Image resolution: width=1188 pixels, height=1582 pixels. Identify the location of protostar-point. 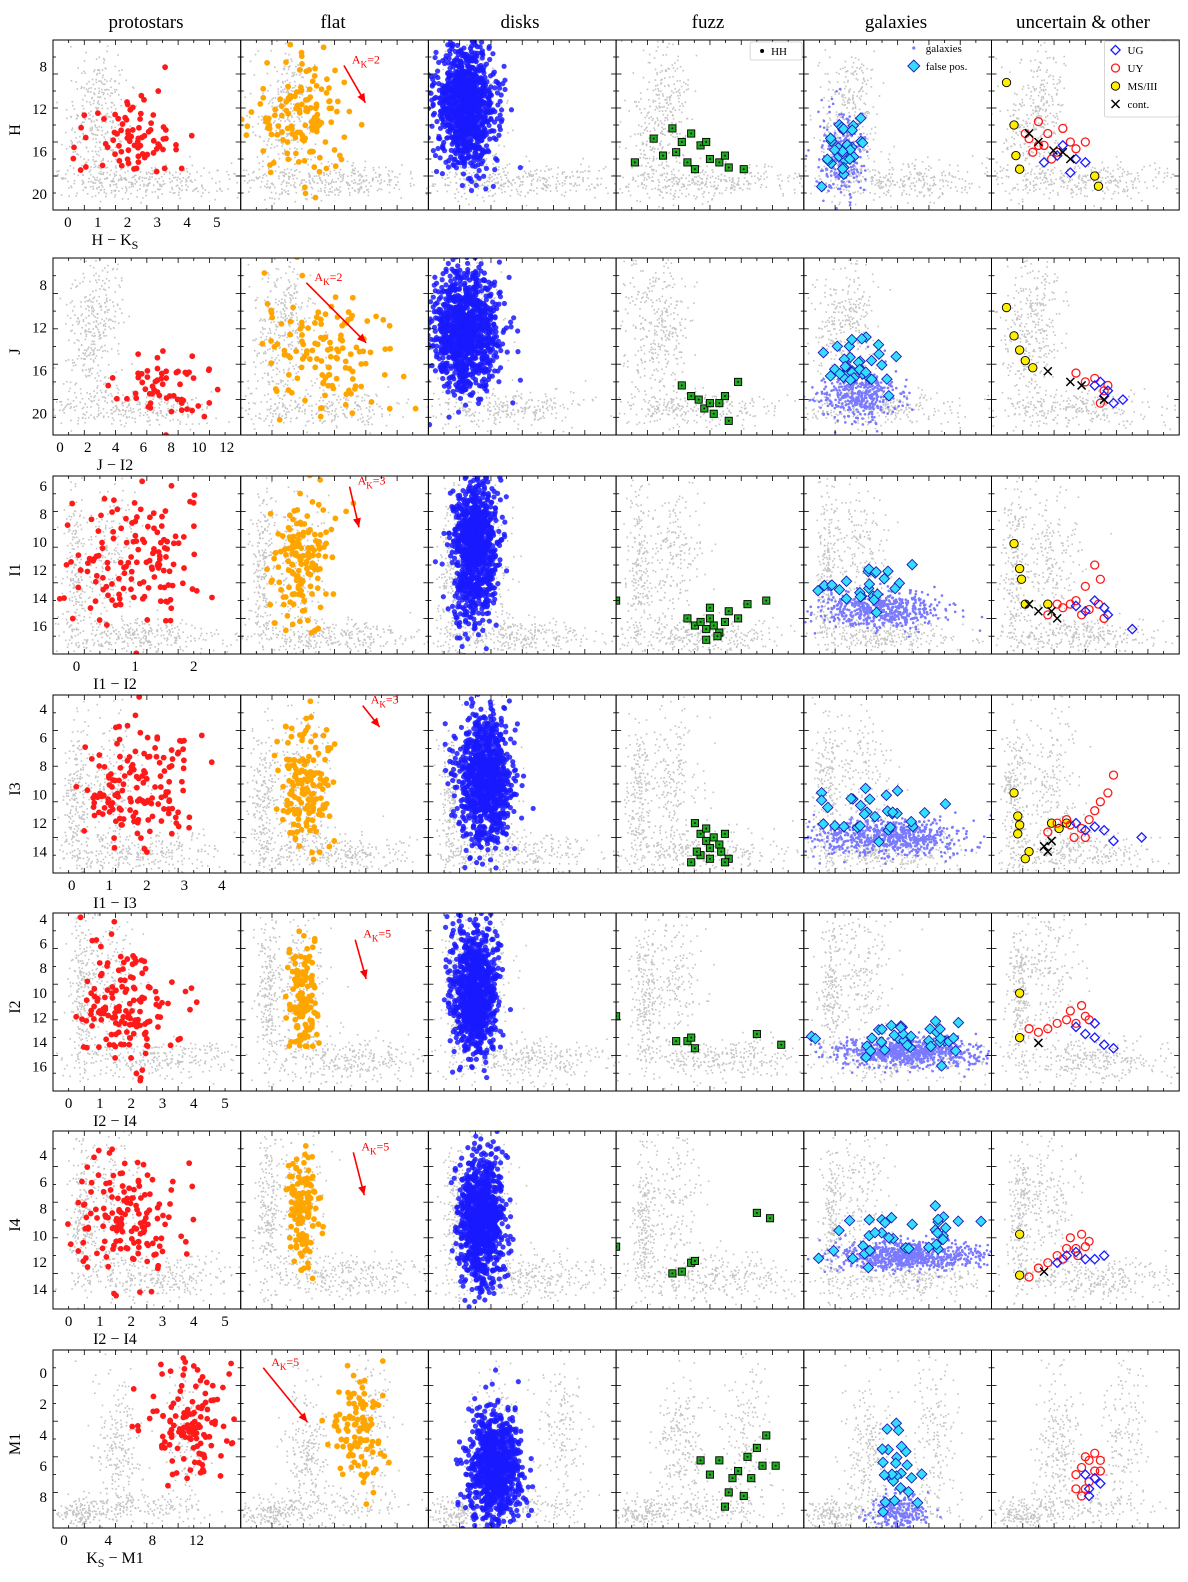
(129, 141).